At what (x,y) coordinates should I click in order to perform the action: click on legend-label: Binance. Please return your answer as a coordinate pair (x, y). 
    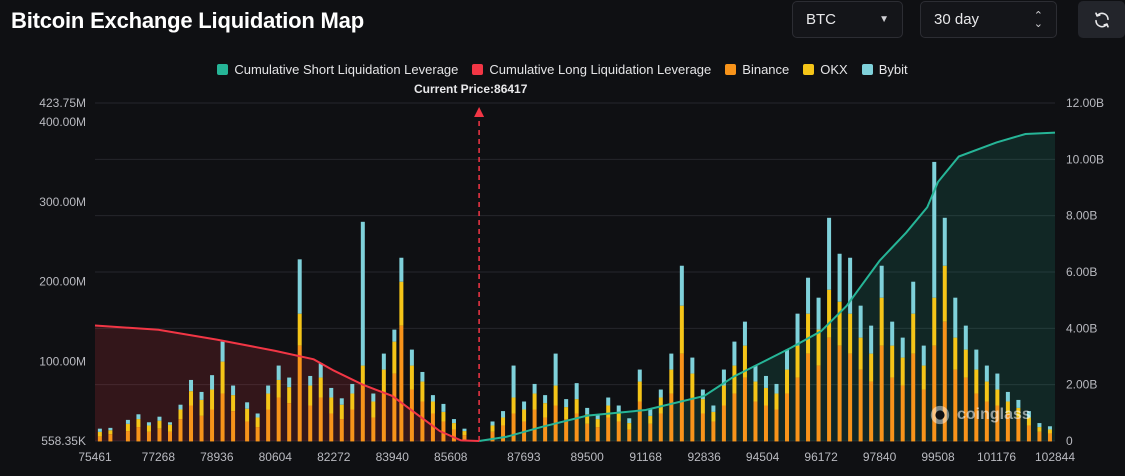
    Looking at the image, I should click on (766, 69).